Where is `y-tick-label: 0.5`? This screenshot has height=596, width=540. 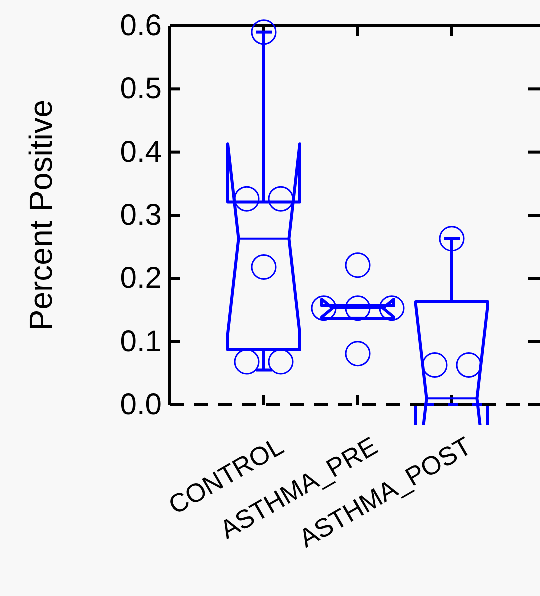 y-tick-label: 0.5 is located at coordinates (141, 89).